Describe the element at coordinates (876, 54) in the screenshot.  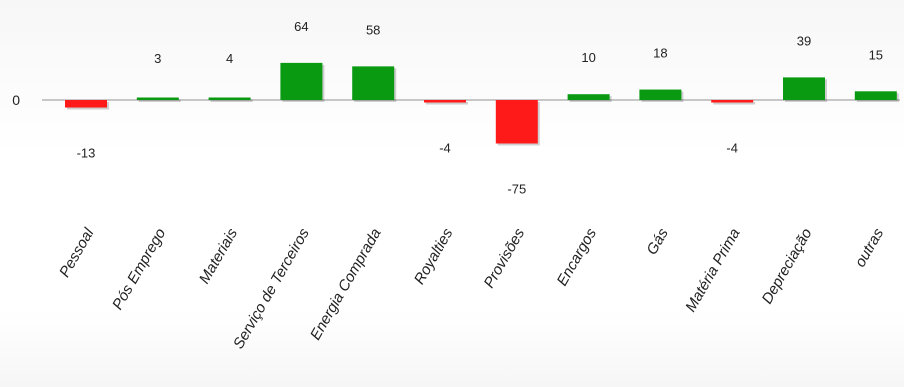
I see `value-label-outras: 15` at that location.